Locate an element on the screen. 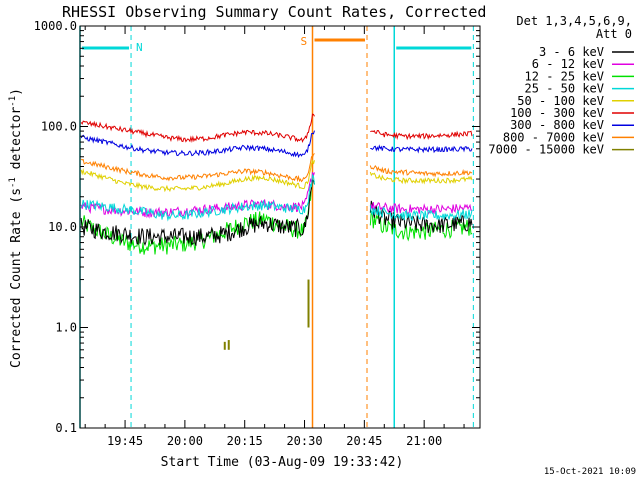 The height and width of the screenshot is (480, 640). y-axis-label-mid: detector is located at coordinates (16, 142).